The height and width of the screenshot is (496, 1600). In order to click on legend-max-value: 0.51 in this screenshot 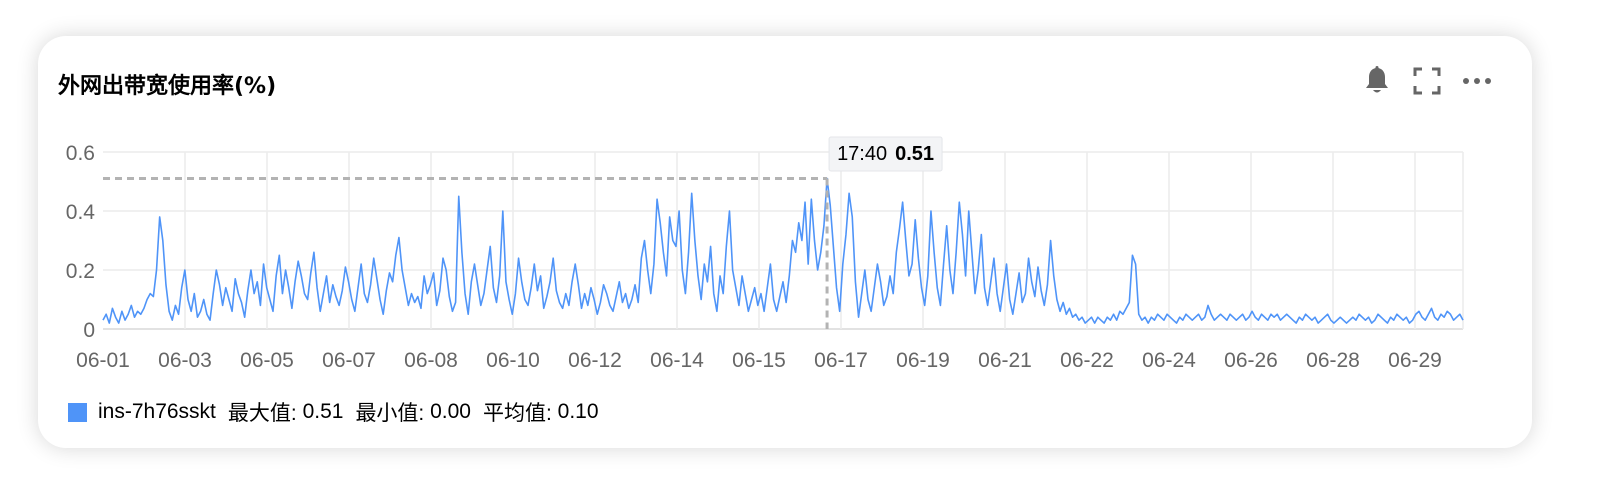, I will do `click(323, 411)`.